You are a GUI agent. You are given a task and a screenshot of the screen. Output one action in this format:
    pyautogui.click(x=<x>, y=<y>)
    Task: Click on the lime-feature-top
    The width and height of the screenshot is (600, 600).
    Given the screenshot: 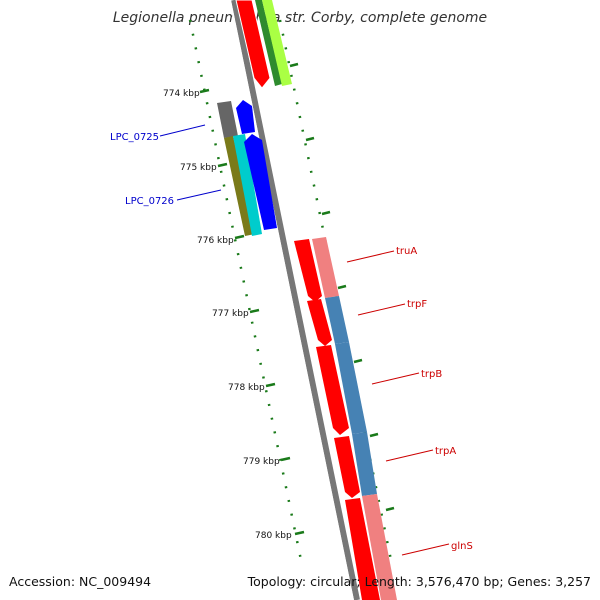 What is the action you would take?
    pyautogui.click(x=277, y=43)
    